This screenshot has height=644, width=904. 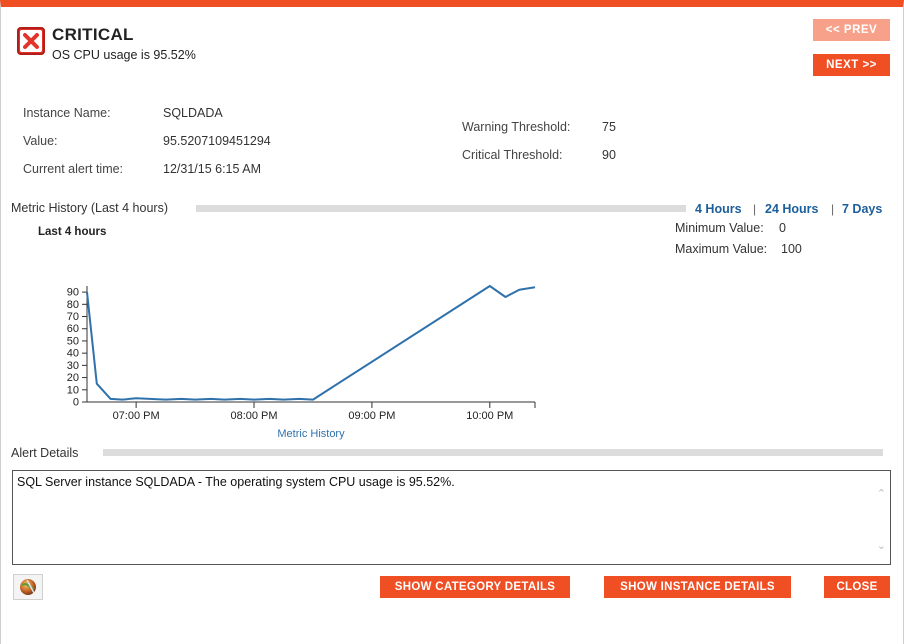 I want to click on instance-name-label: Instance Name:, so click(x=67, y=113).